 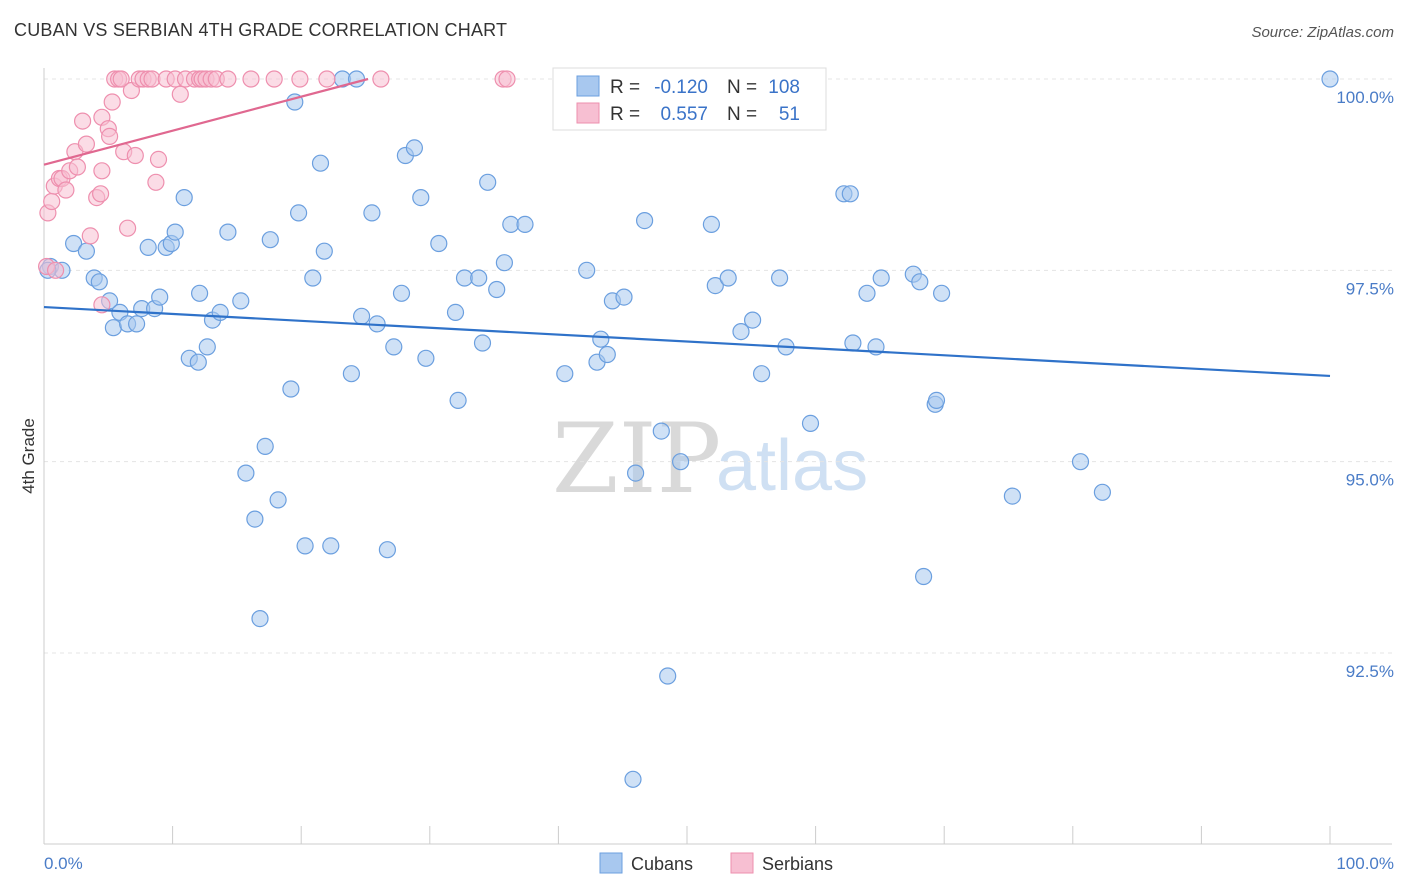 I want to click on watermark-atlas: atlas, so click(x=792, y=466).